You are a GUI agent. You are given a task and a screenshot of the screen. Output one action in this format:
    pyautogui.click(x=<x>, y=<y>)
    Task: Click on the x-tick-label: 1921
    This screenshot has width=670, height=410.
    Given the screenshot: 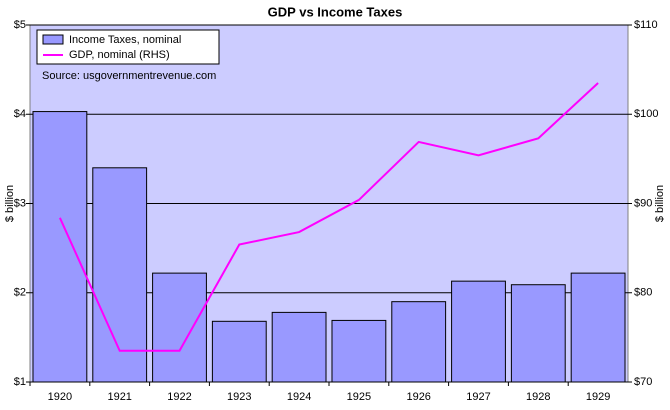 What is the action you would take?
    pyautogui.click(x=119, y=397)
    